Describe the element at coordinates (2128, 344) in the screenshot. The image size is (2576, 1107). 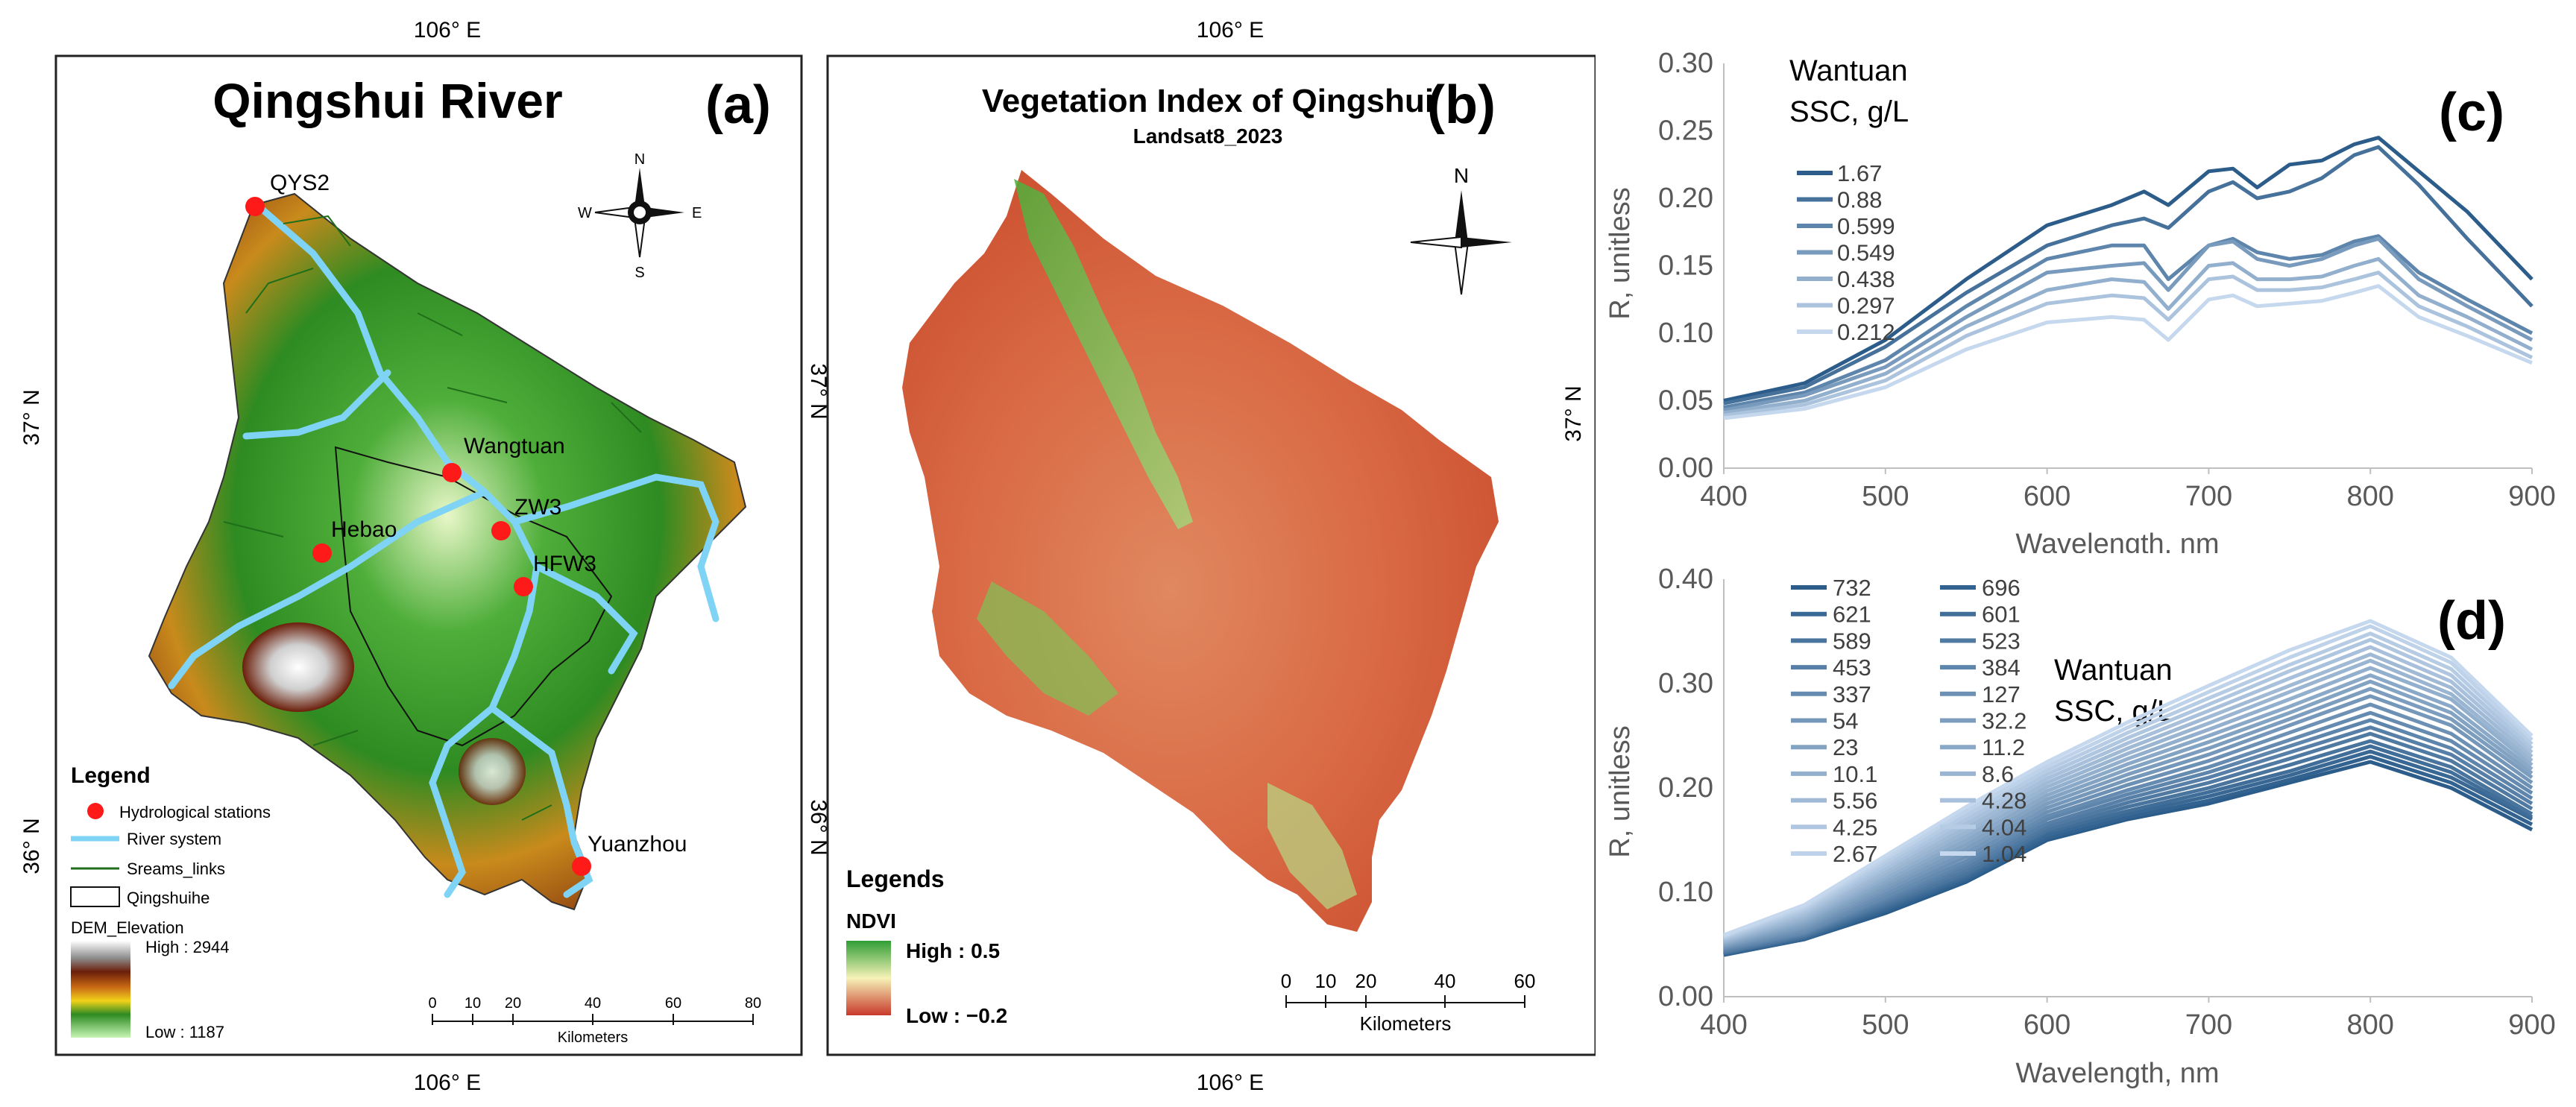
I see `series-line-0.297` at that location.